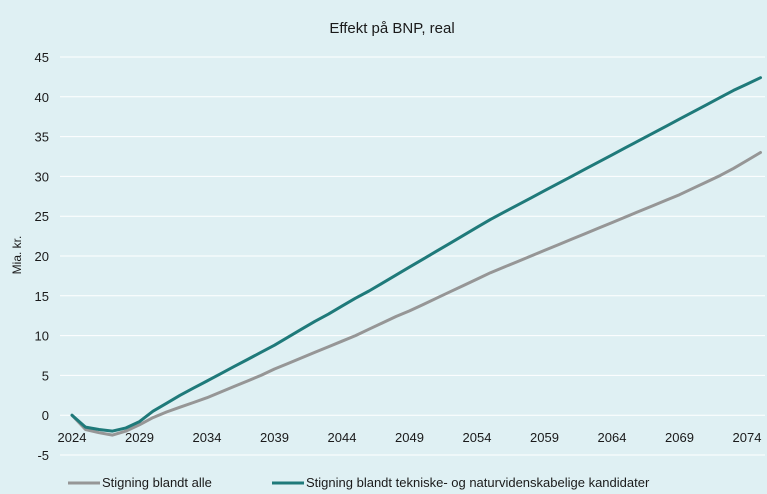 The image size is (767, 494). I want to click on x-tick-label: 2039, so click(274, 437).